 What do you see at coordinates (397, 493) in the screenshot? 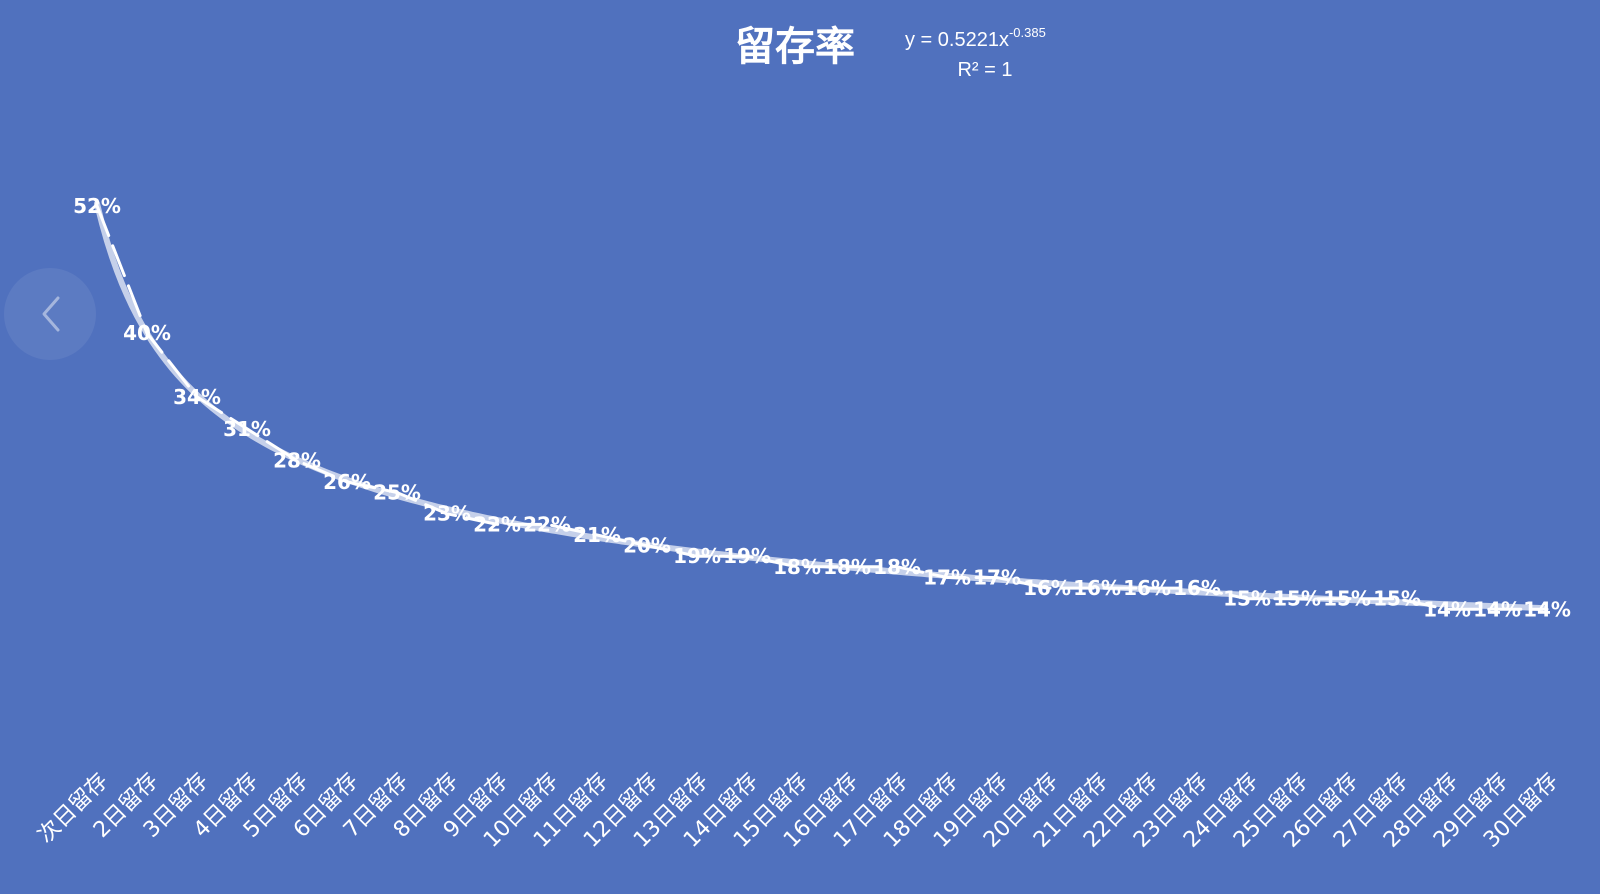
I see `data-label: 25%` at bounding box center [397, 493].